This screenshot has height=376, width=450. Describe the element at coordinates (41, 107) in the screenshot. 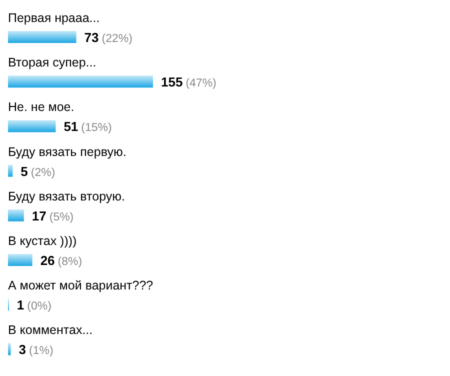

I see `y-tick-label: Не. не мое.` at that location.